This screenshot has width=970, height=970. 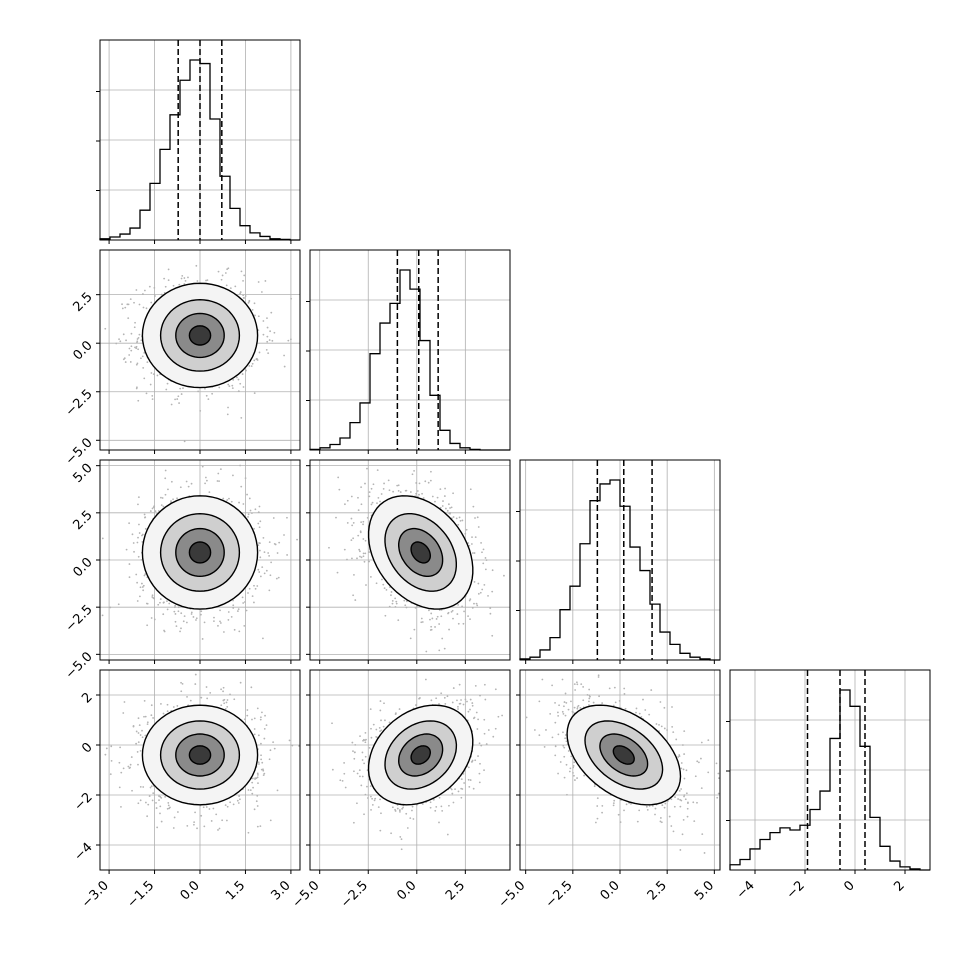 I want to click on y-tick-label: 0, so click(x=87, y=748).